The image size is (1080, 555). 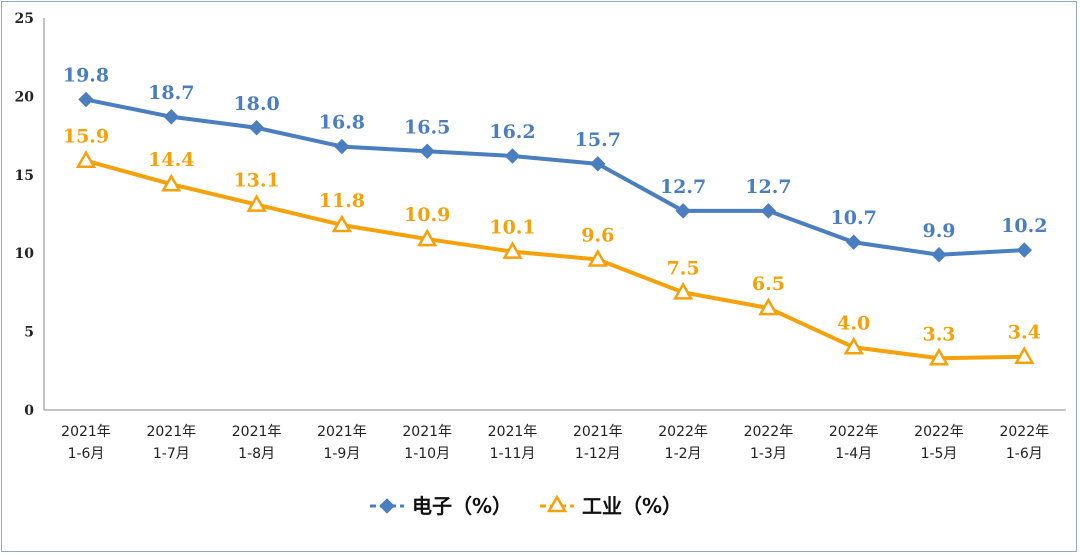 What do you see at coordinates (24, 19) in the screenshot?
I see `y-tick-label: 25` at bounding box center [24, 19].